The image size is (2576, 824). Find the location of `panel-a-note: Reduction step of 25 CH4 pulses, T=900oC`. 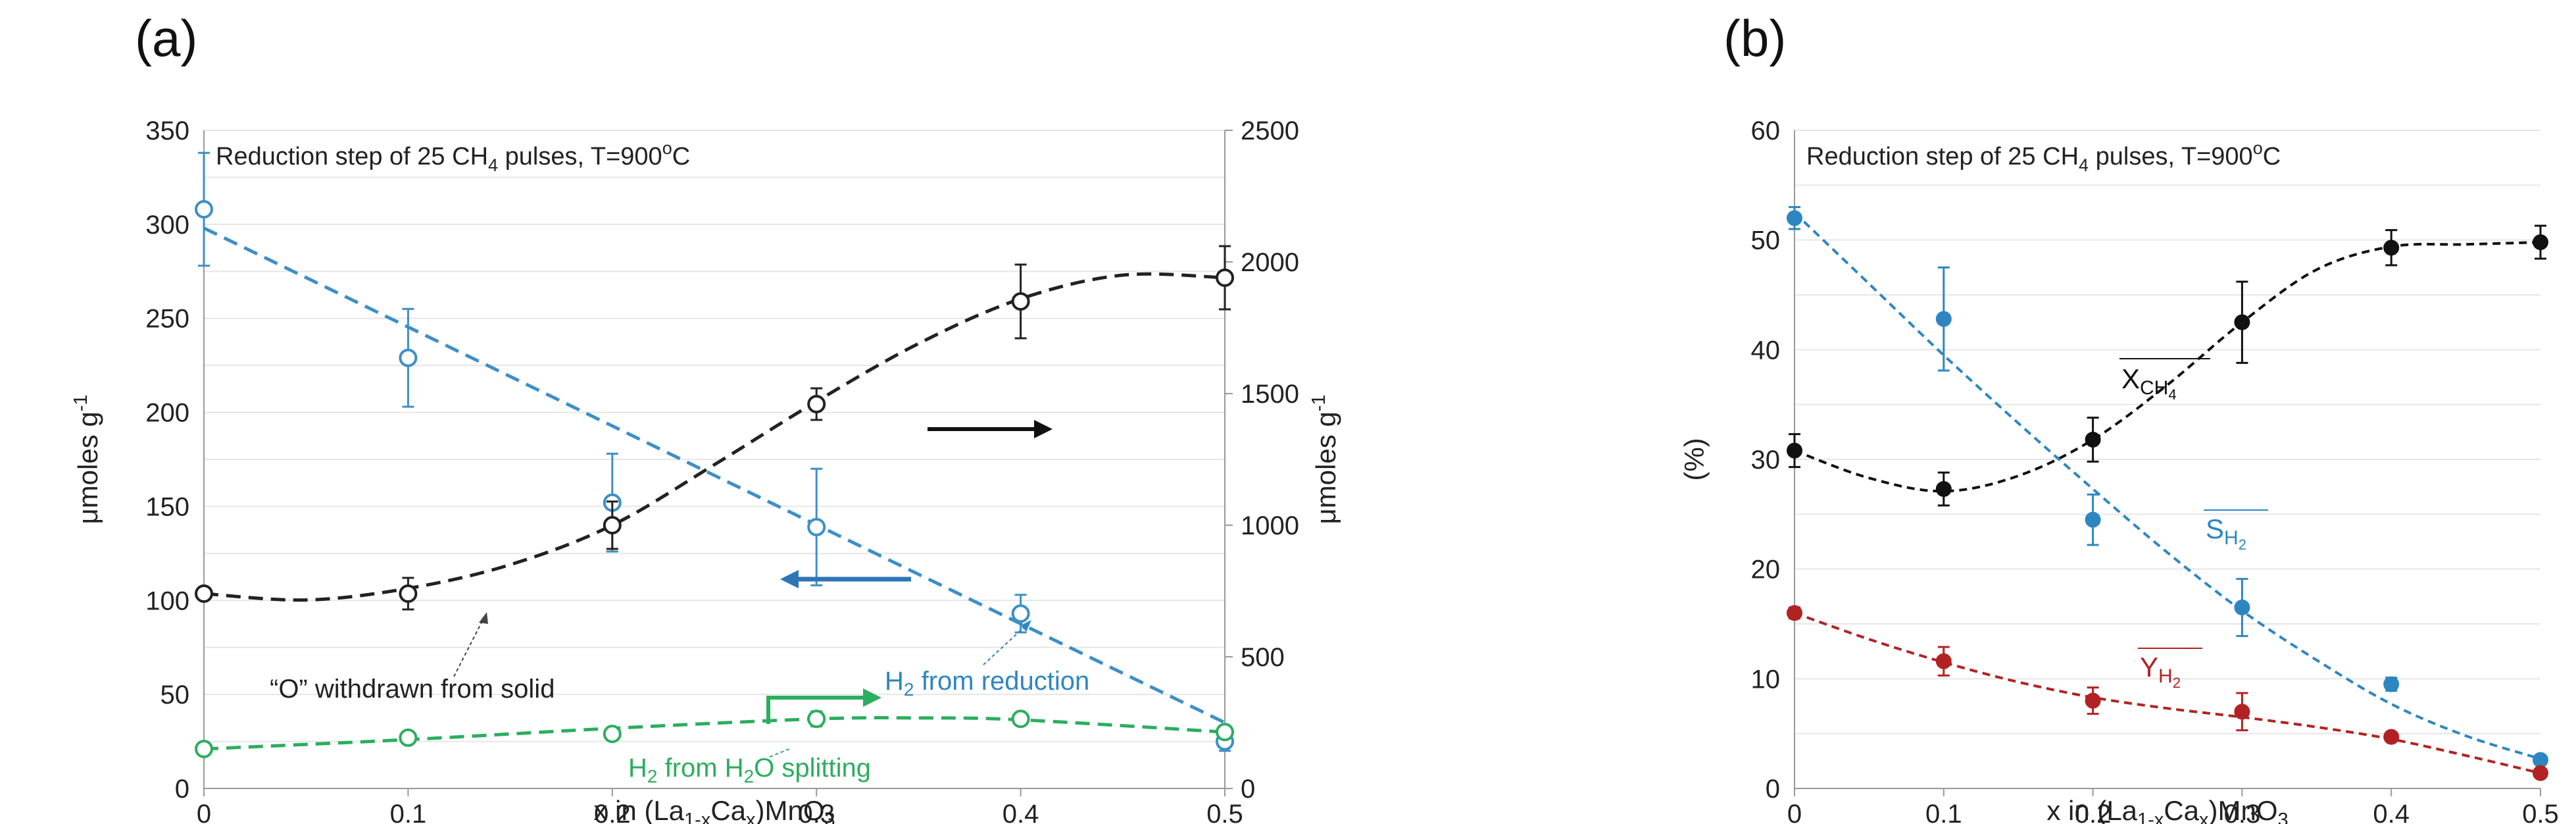

panel-a-note: Reduction step of 25 CH4 pulses, T=900oC is located at coordinates (453, 156).